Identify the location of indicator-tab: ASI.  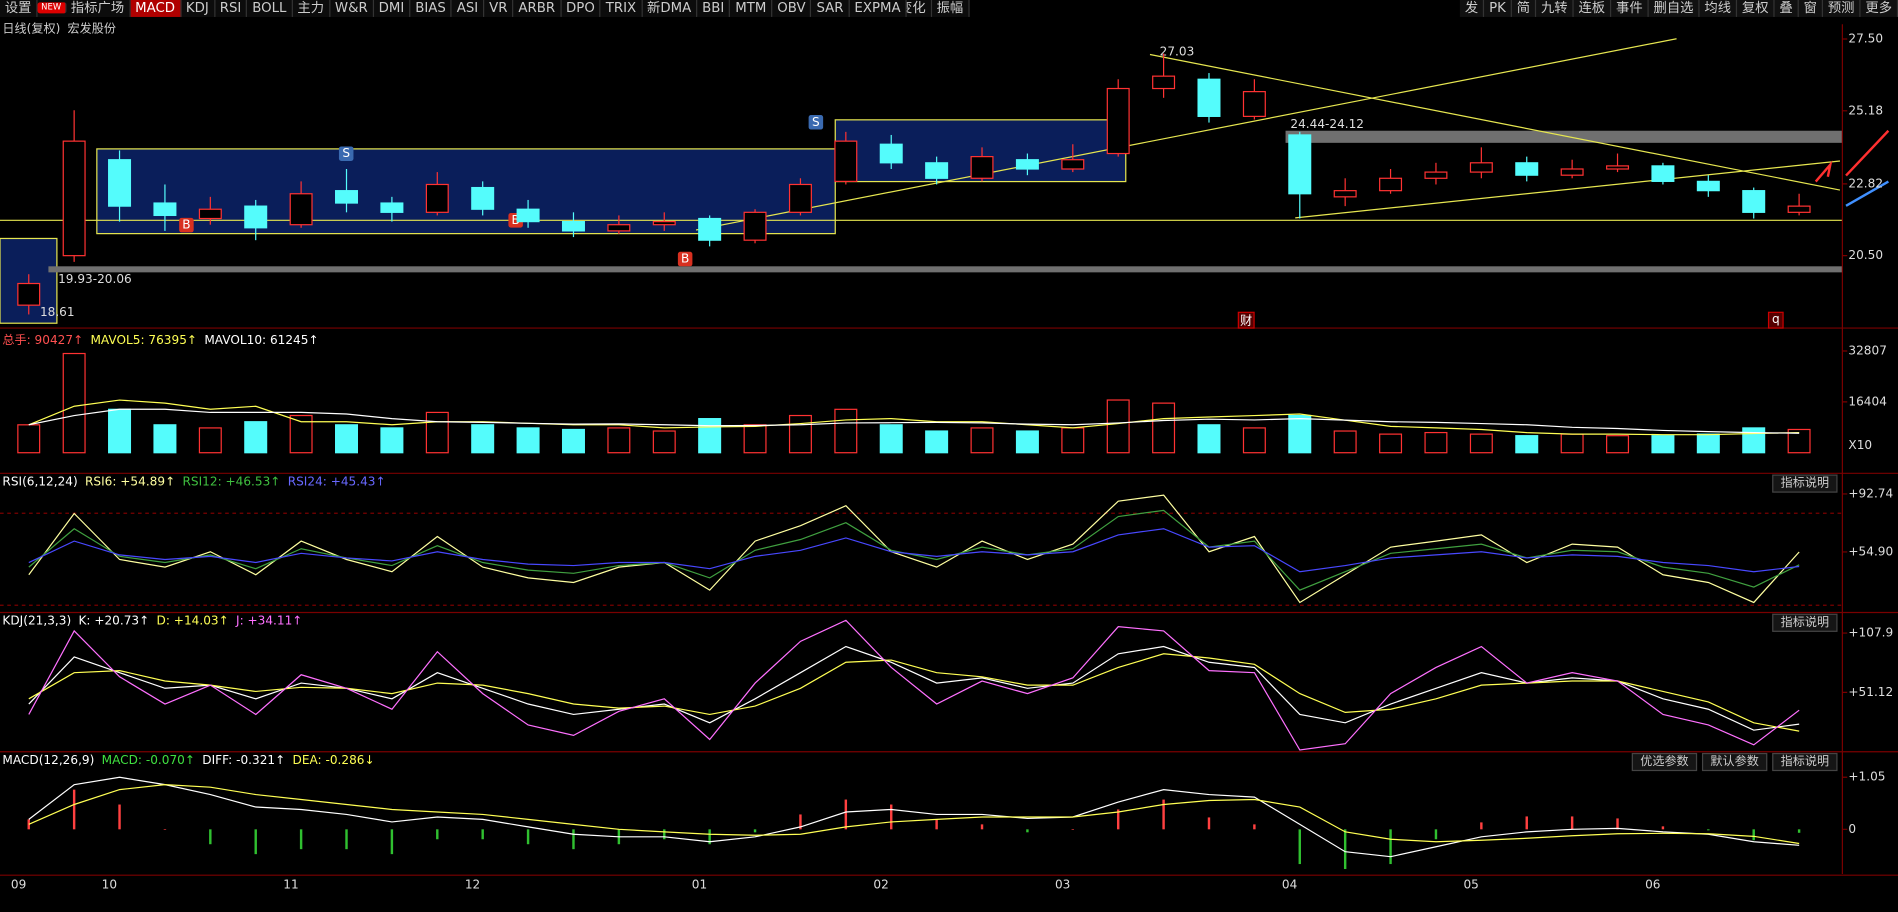
(468, 8).